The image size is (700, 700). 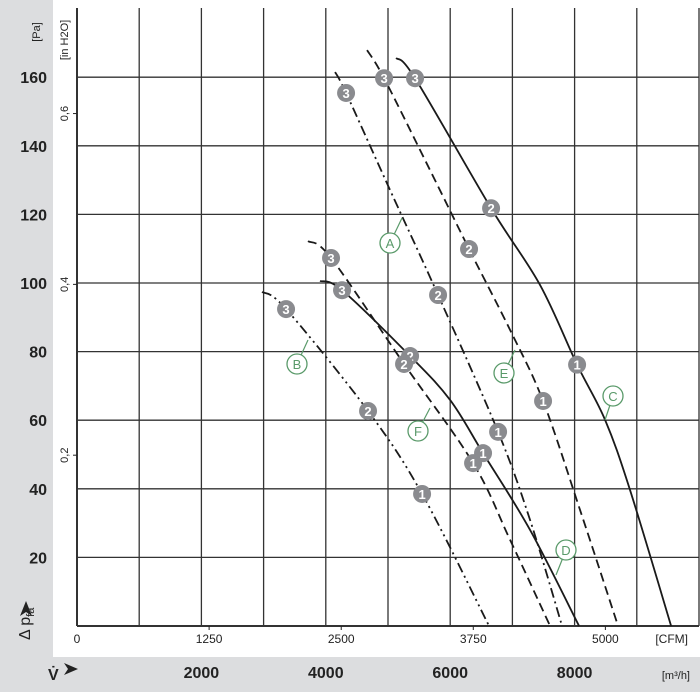 I want to click on x-tick-label: 2000, so click(x=202, y=673).